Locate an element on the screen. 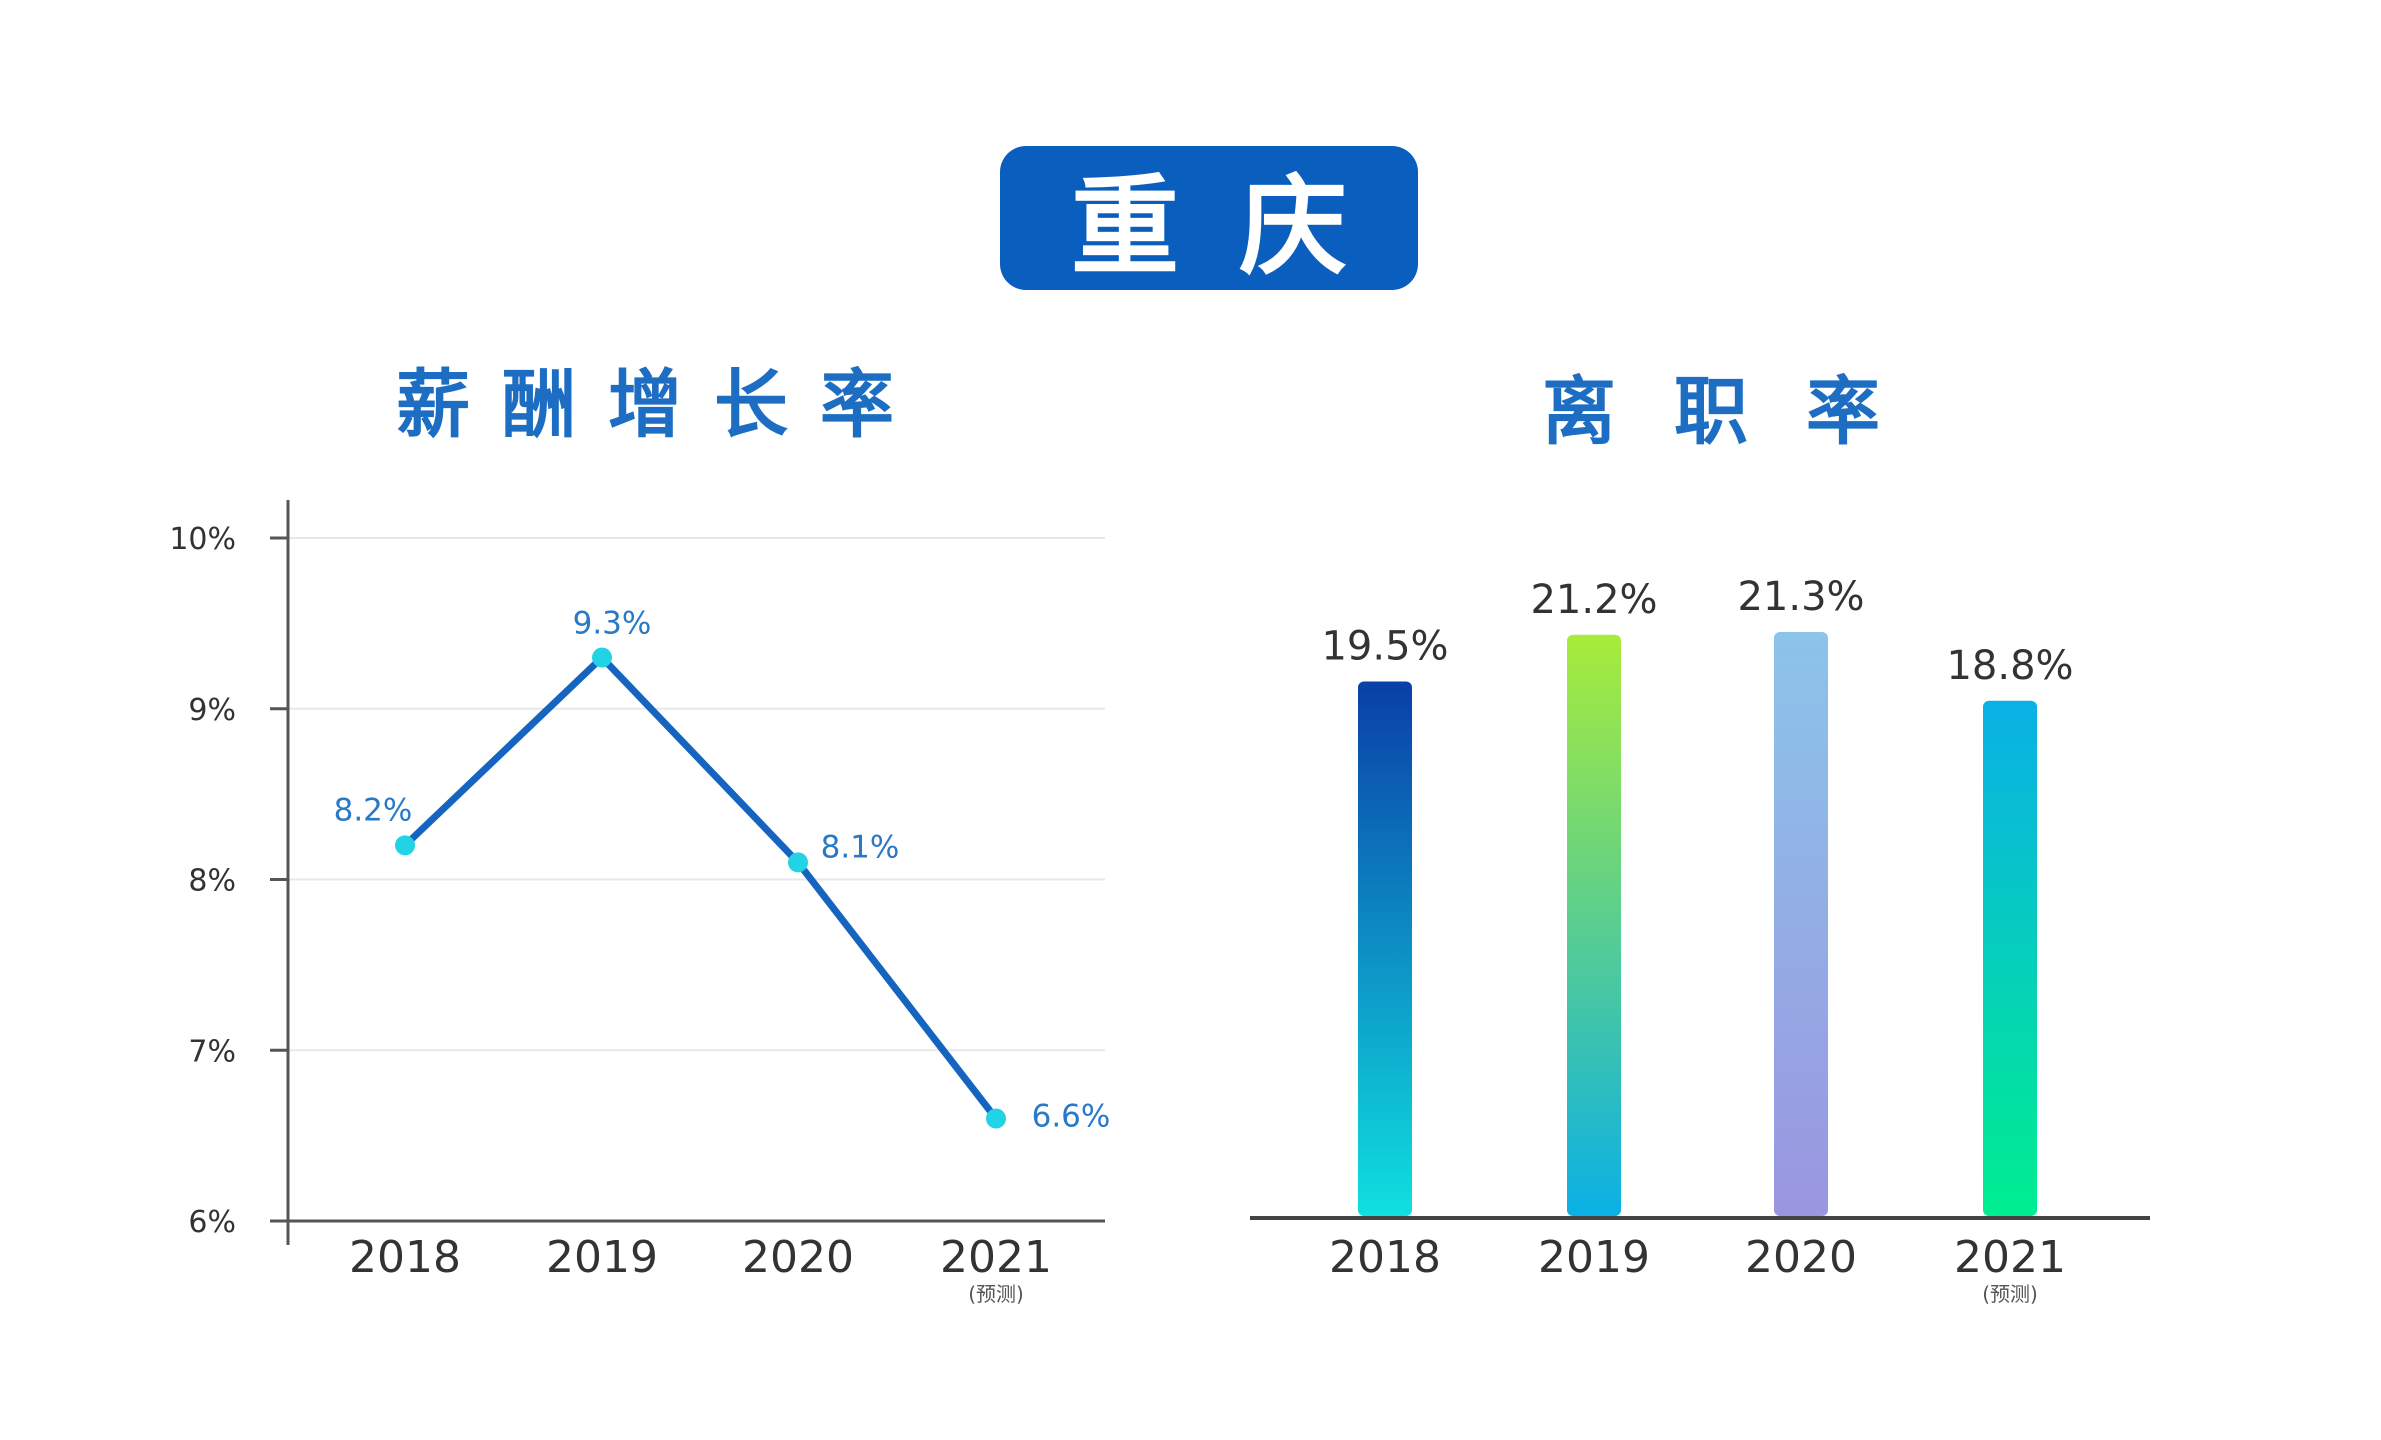  y-tick-label: 7% is located at coordinates (212, 1051).